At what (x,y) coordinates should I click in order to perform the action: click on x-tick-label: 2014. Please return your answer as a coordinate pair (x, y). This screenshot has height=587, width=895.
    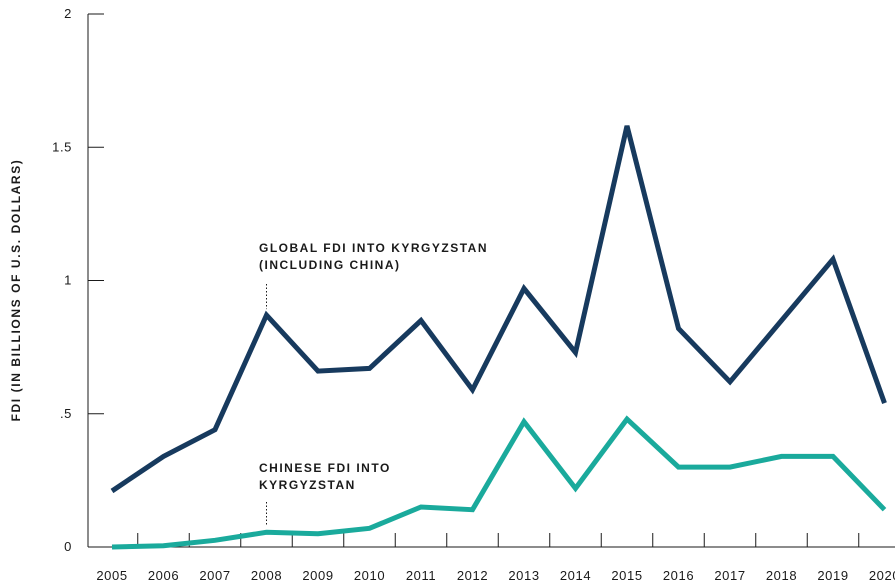
    Looking at the image, I should click on (575, 575).